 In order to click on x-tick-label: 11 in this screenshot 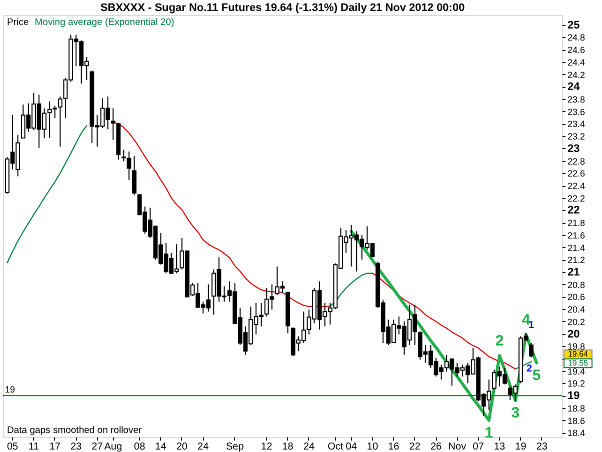, I will do `click(34, 447)`.